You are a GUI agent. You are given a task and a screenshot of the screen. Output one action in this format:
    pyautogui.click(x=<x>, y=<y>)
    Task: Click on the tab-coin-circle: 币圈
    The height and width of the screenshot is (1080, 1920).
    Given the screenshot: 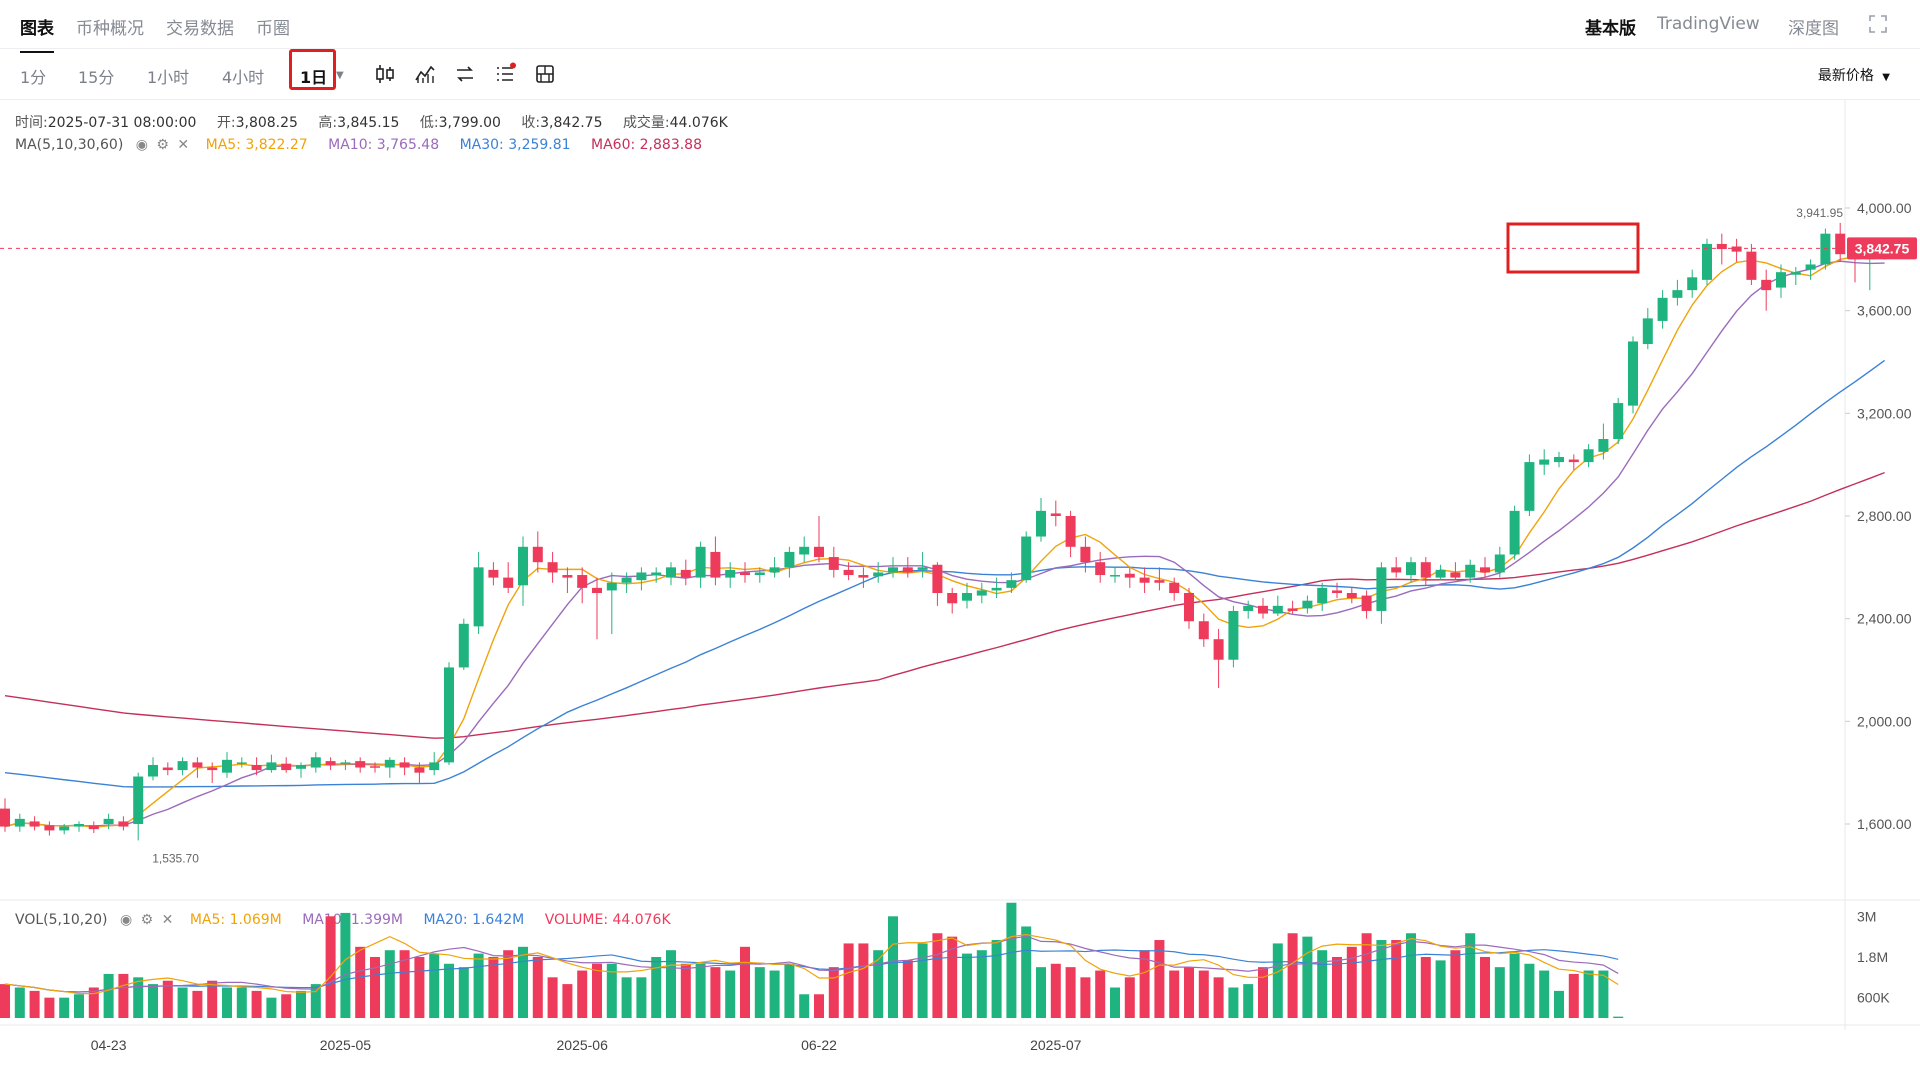 What is the action you would take?
    pyautogui.click(x=273, y=29)
    